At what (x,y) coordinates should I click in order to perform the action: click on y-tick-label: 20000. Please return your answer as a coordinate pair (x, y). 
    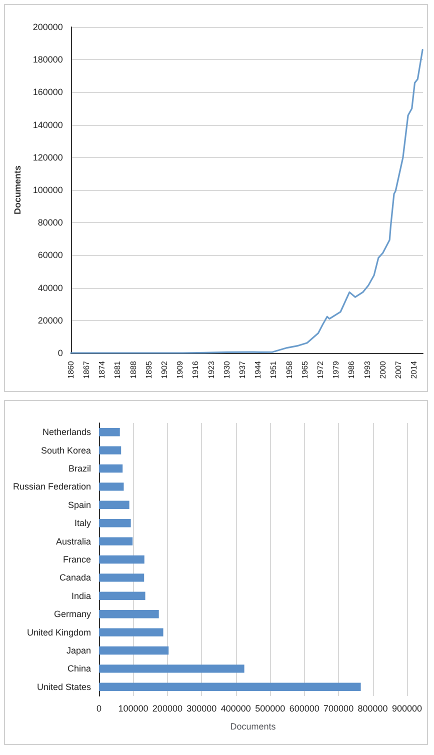
    Looking at the image, I should click on (50, 320).